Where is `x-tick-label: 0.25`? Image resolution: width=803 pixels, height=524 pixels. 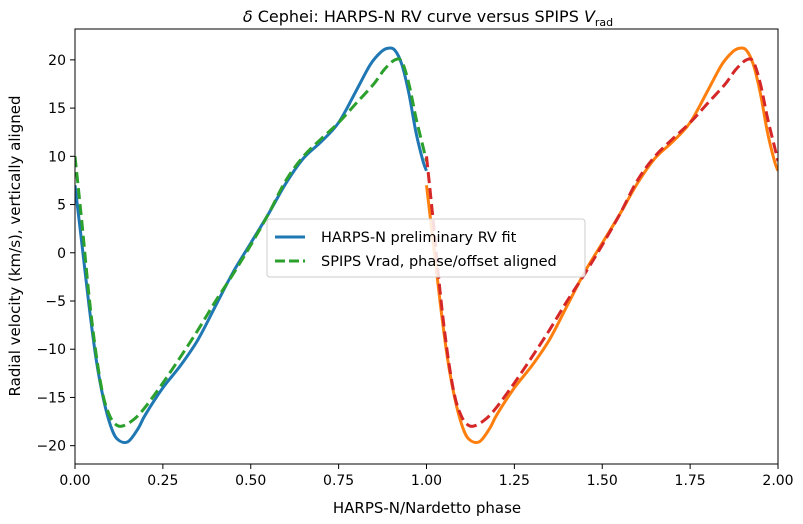 x-tick-label: 0.25 is located at coordinates (162, 481).